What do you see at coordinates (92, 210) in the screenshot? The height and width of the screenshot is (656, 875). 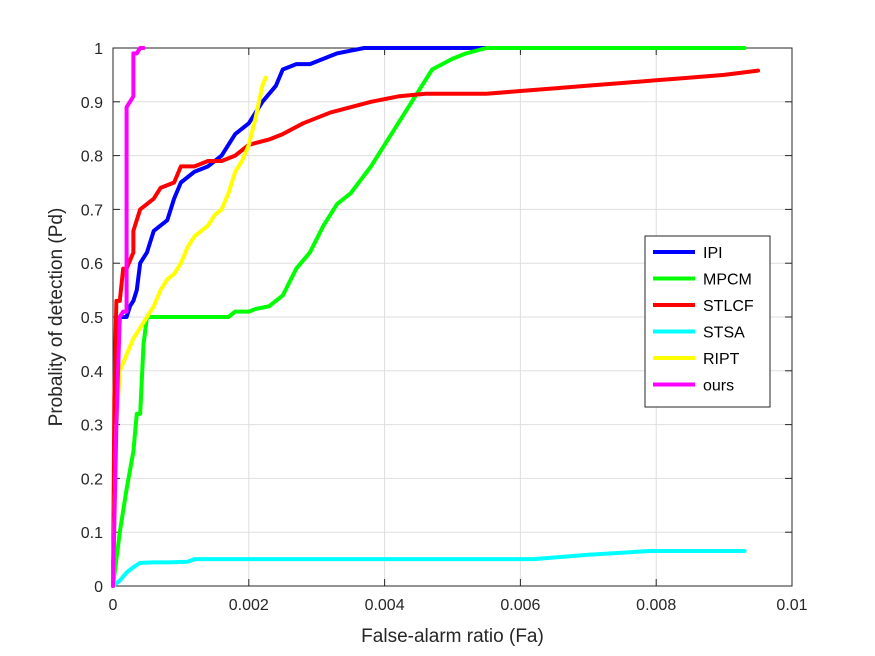 I see `y-tick-label: 0.7` at bounding box center [92, 210].